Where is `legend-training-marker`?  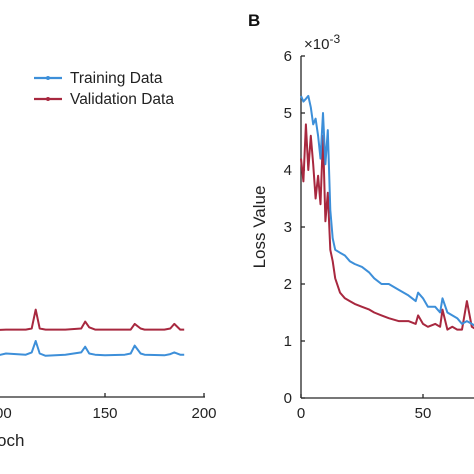
legend-training-marker is located at coordinates (48, 78).